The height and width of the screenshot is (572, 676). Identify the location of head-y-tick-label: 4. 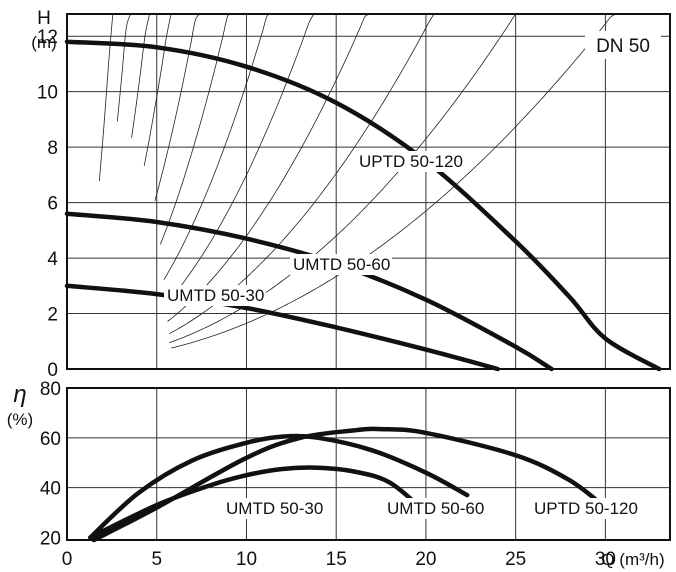
(52, 259).